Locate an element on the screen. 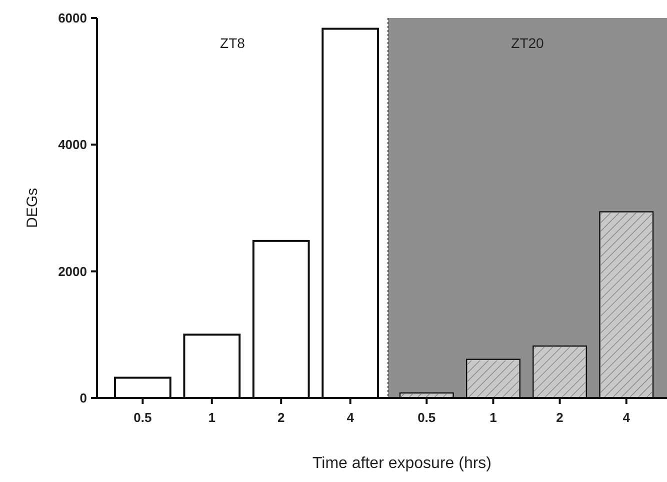  y-tick-label: 6000 is located at coordinates (72, 18).